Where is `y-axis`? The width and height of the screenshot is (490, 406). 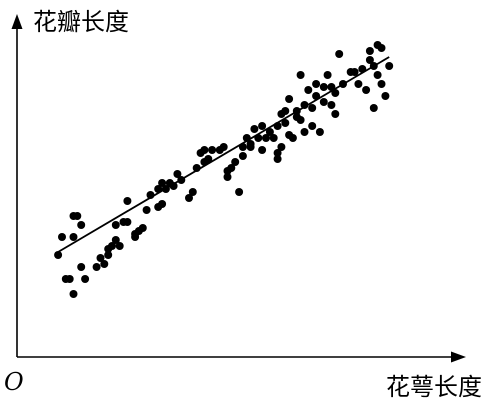
y-axis is located at coordinates (17, 185).